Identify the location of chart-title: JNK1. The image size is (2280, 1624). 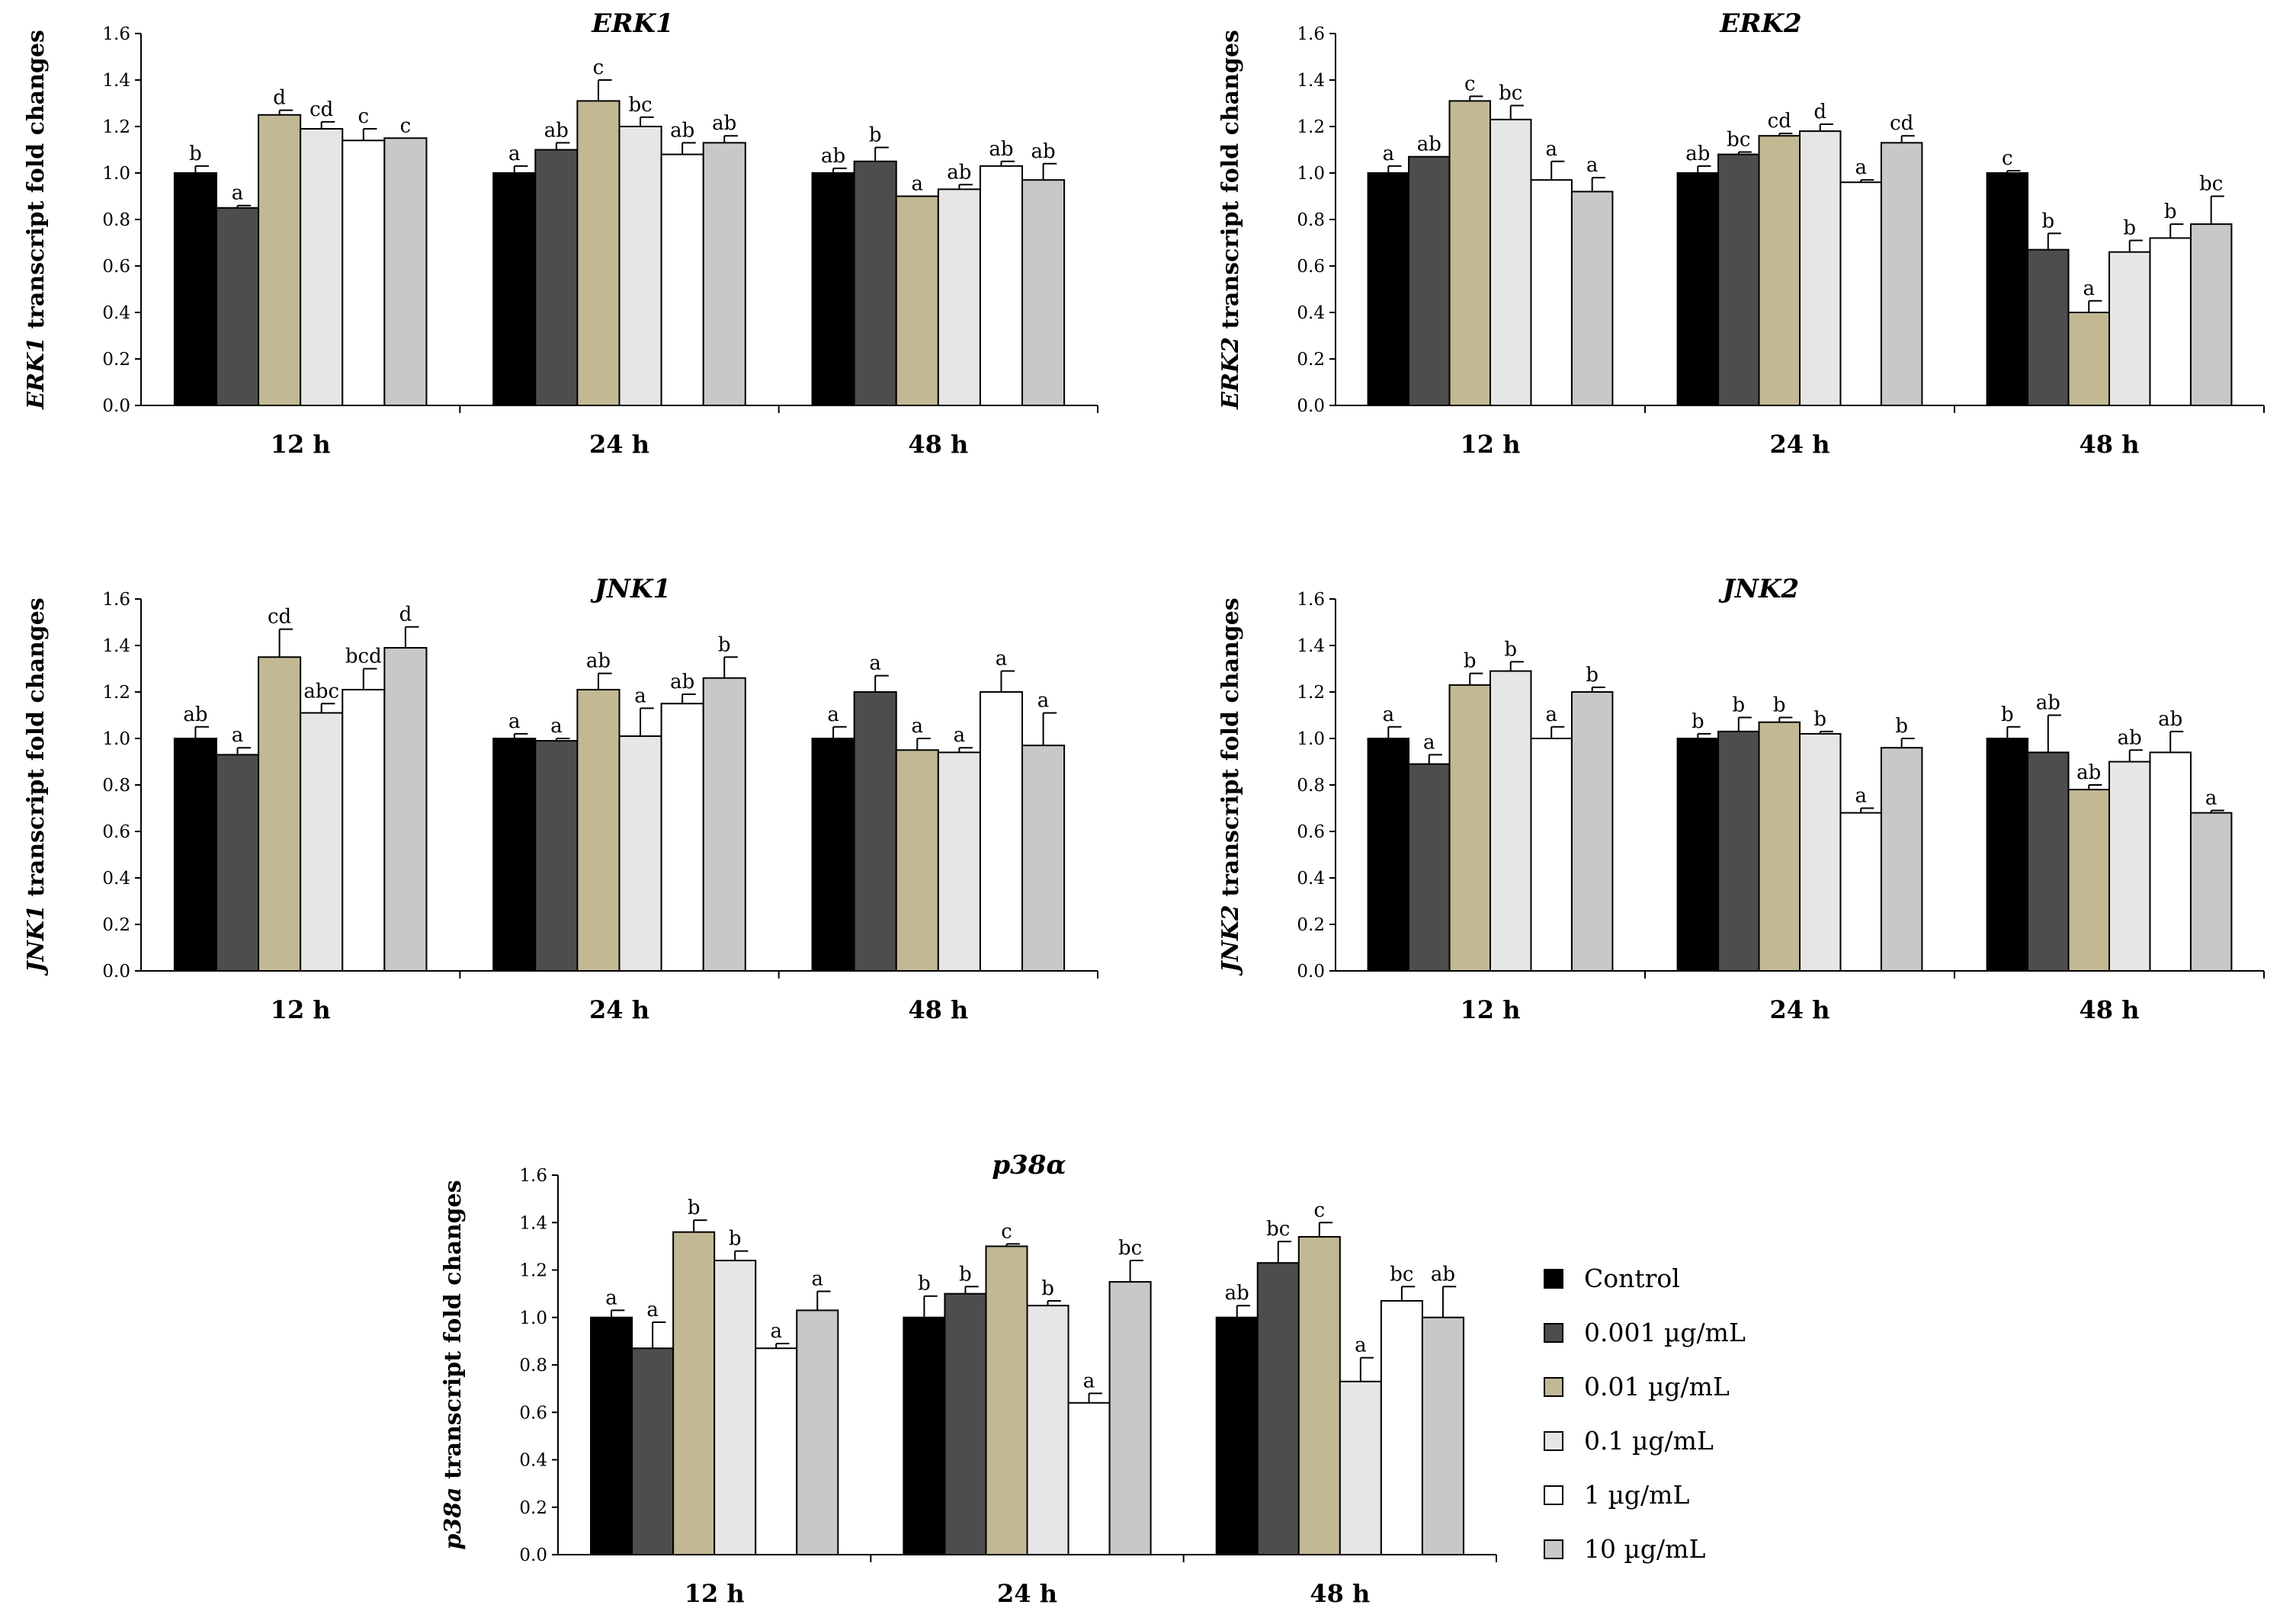
(630, 589).